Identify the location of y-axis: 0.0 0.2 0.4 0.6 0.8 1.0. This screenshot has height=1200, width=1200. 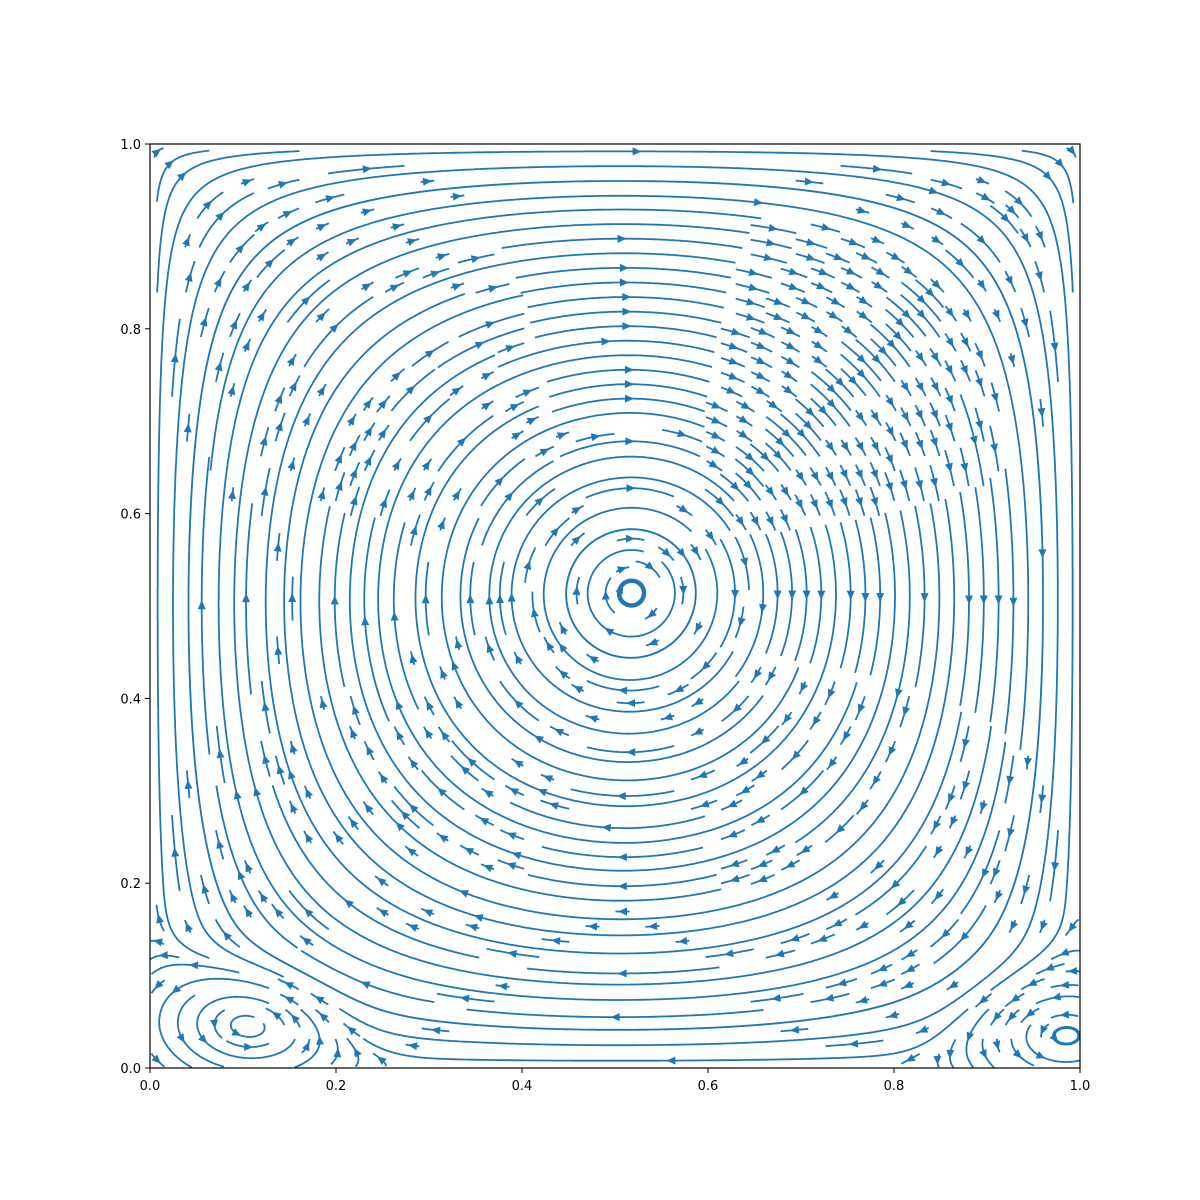
(135, 607).